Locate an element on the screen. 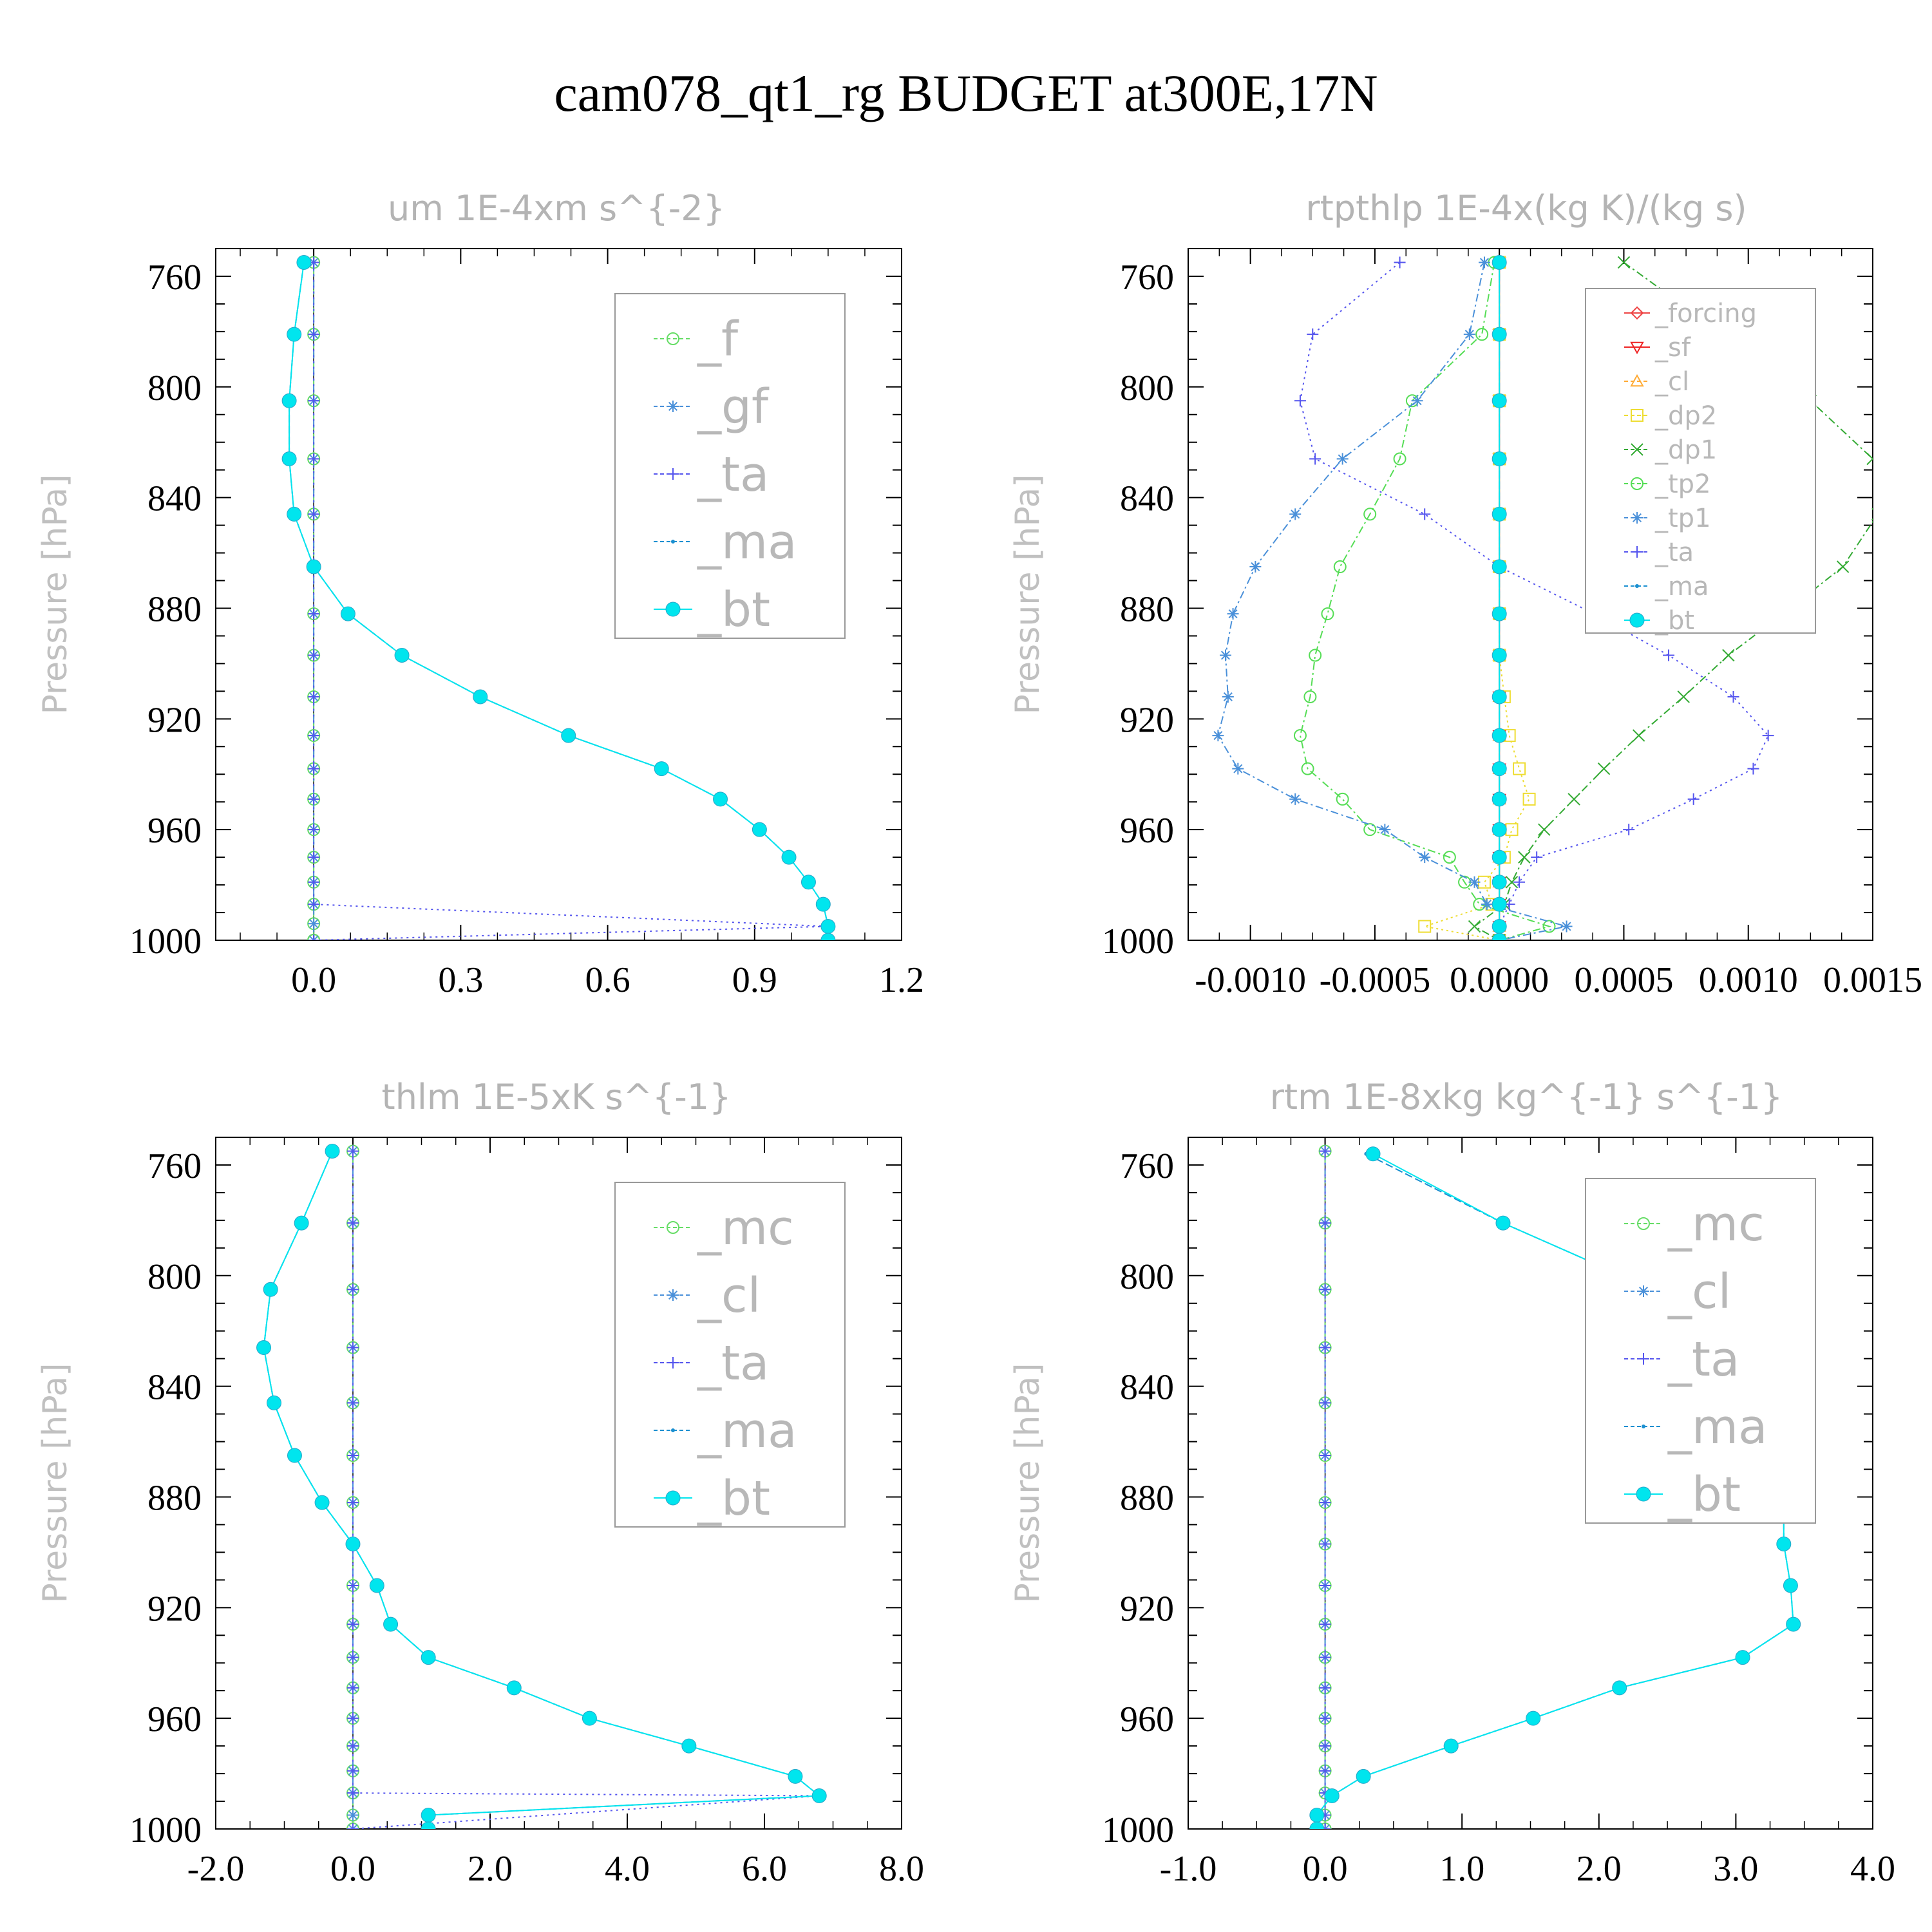  y-tick-label: 920 is located at coordinates (175, 1609).